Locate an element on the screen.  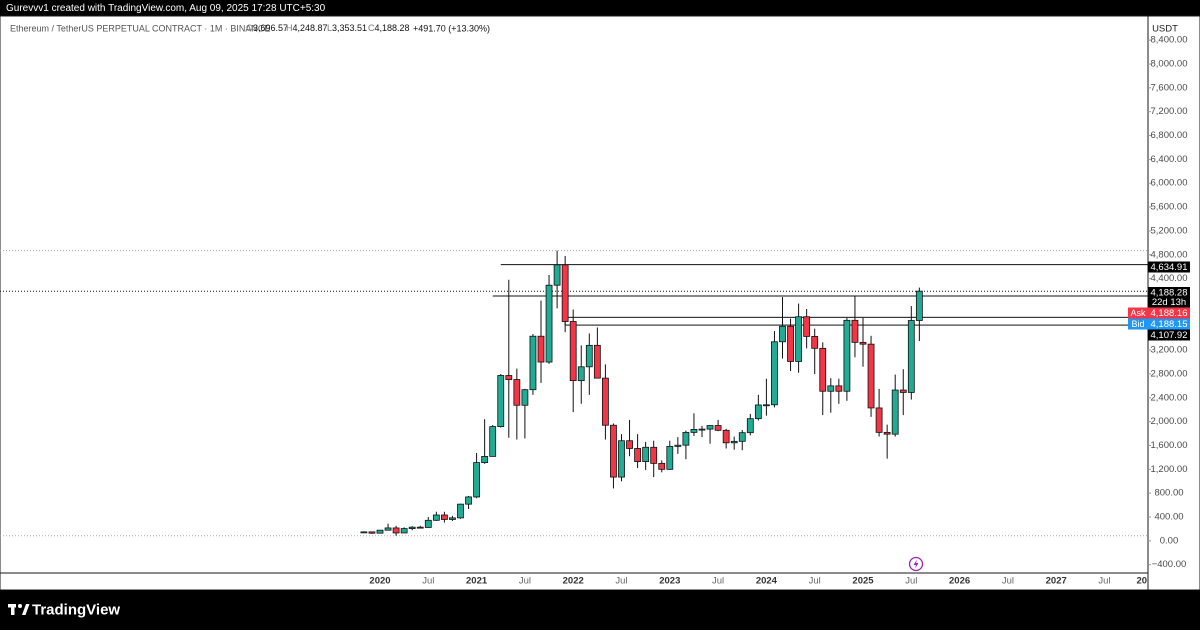
countdown-label: 22d 13h is located at coordinates (1169, 302).